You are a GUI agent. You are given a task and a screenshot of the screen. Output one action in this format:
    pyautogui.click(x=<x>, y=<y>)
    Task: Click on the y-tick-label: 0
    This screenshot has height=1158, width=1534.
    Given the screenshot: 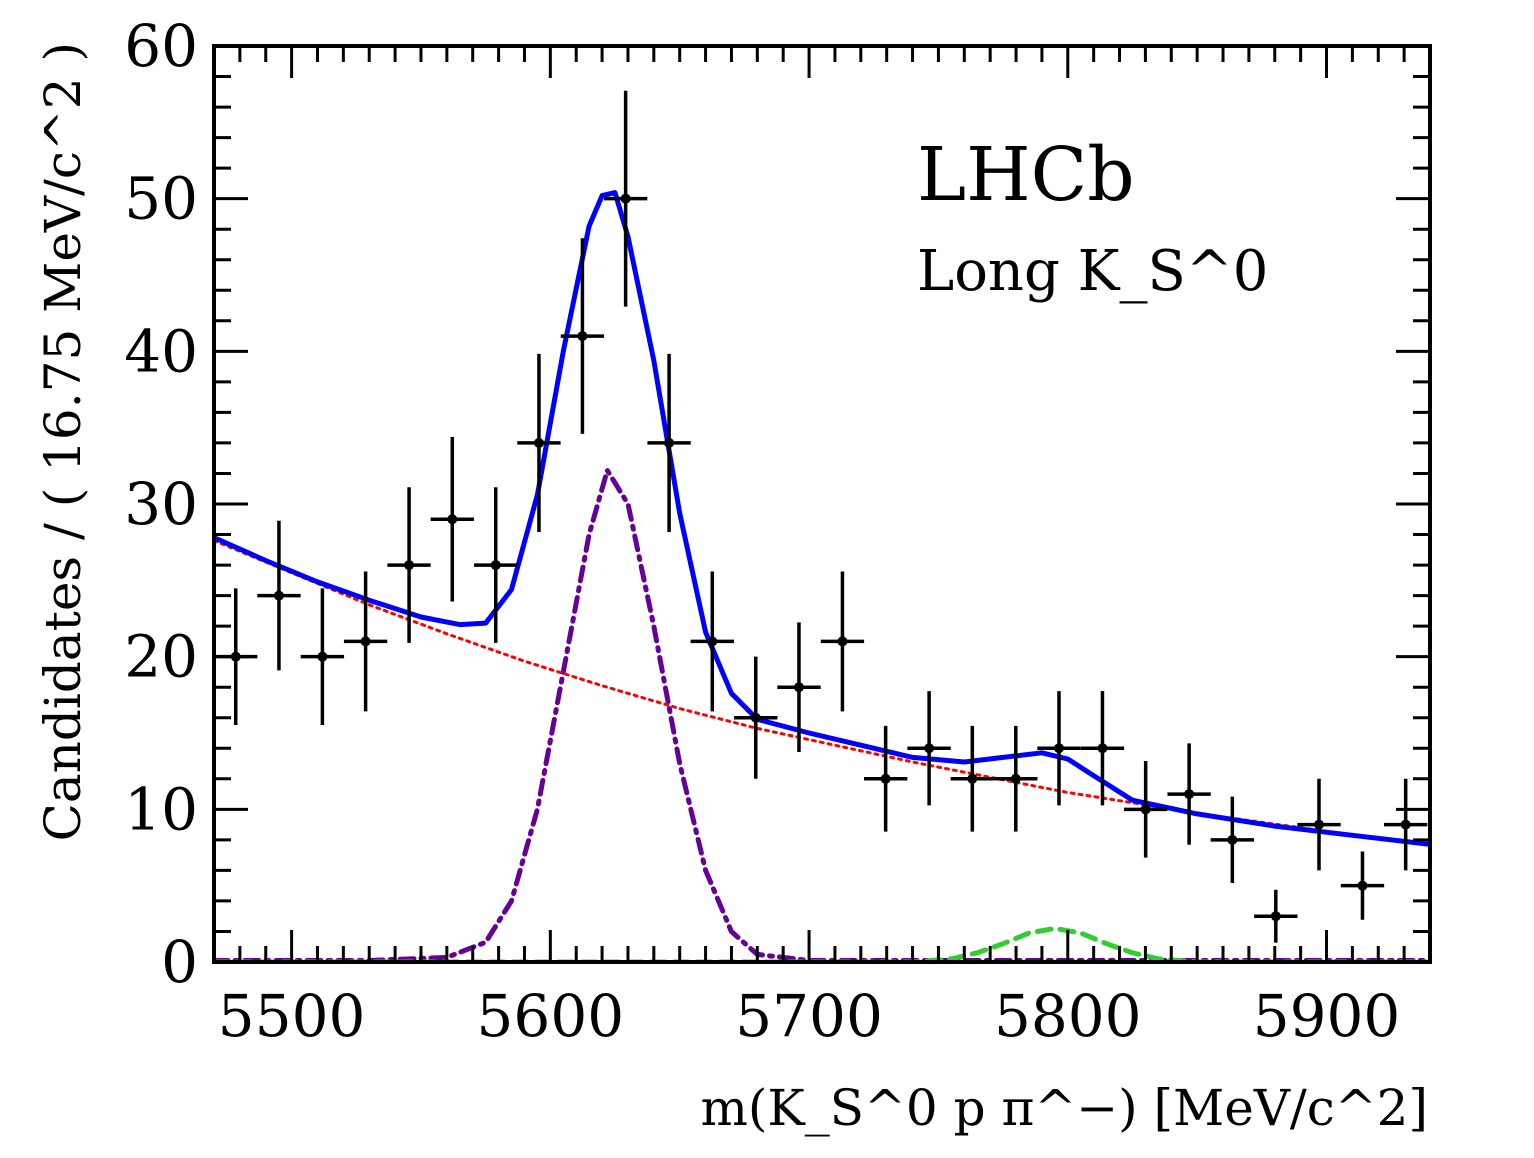 What is the action you would take?
    pyautogui.click(x=179, y=962)
    